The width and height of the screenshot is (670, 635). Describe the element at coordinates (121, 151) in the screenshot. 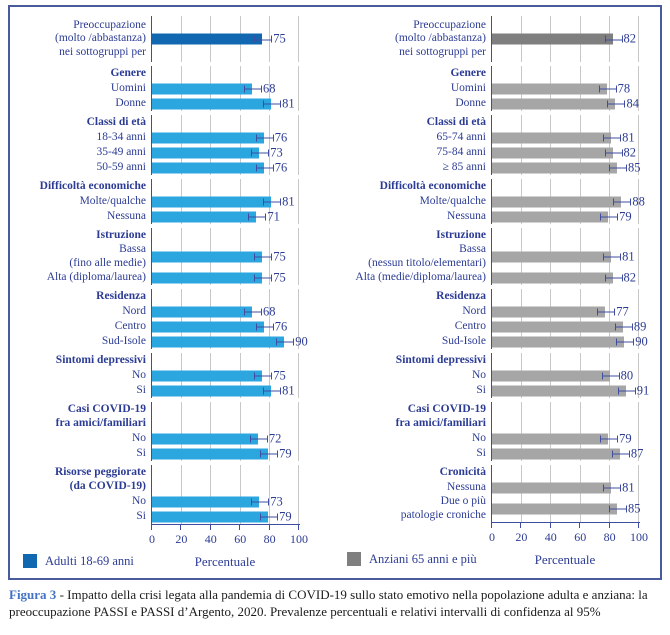

I see `bar-label: 35-49 anni` at that location.